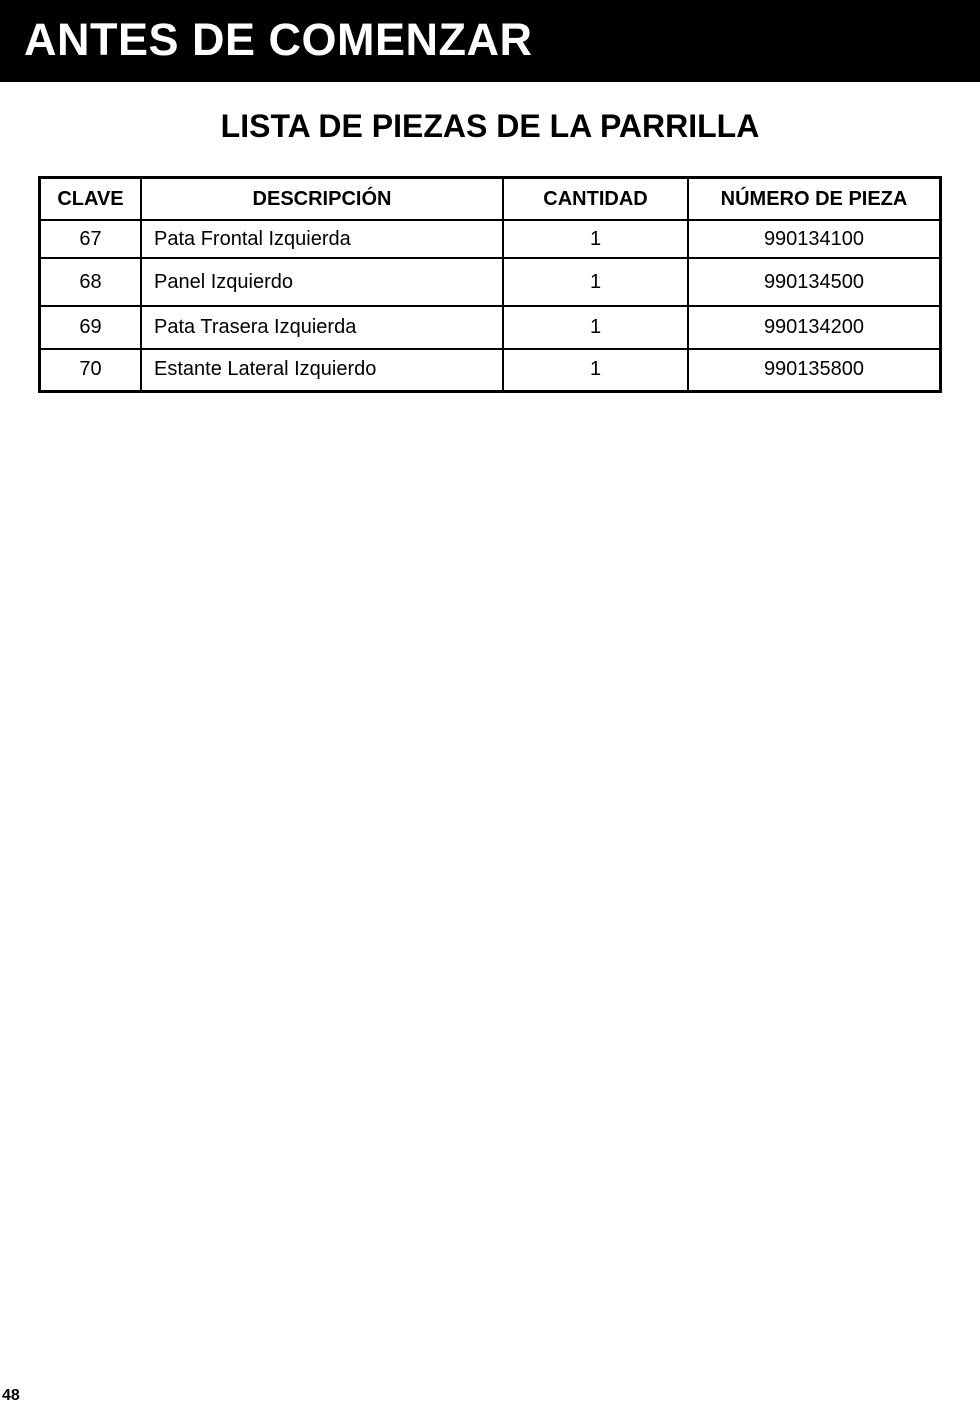  What do you see at coordinates (322, 327) in the screenshot?
I see `cell-descripcion: Pata Trasera Izquierda` at bounding box center [322, 327].